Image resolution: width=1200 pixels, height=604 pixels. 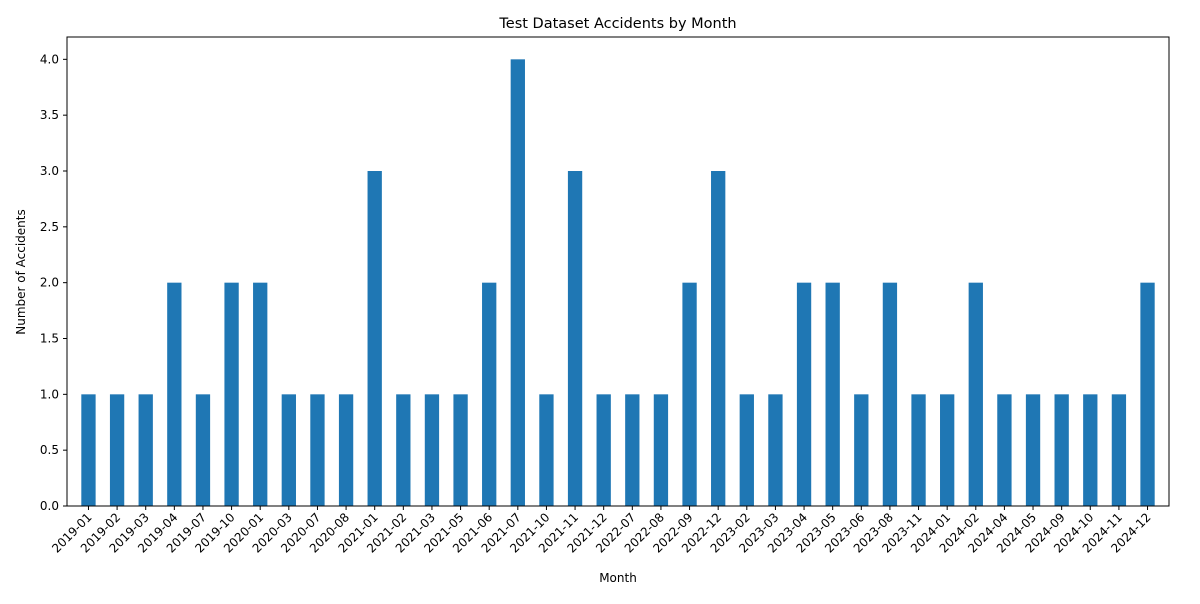 What do you see at coordinates (49, 227) in the screenshot?
I see `y-tick-label: 2.5` at bounding box center [49, 227].